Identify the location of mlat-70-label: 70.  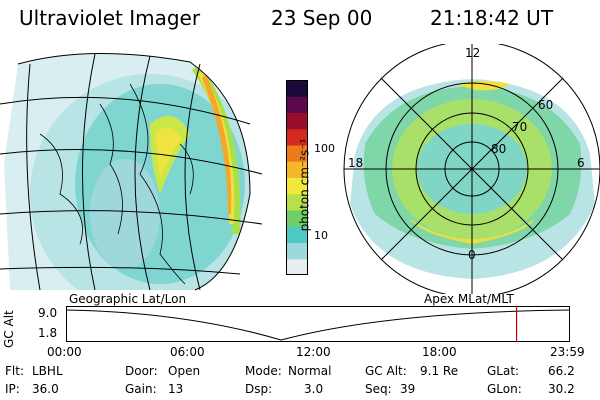
(520, 127).